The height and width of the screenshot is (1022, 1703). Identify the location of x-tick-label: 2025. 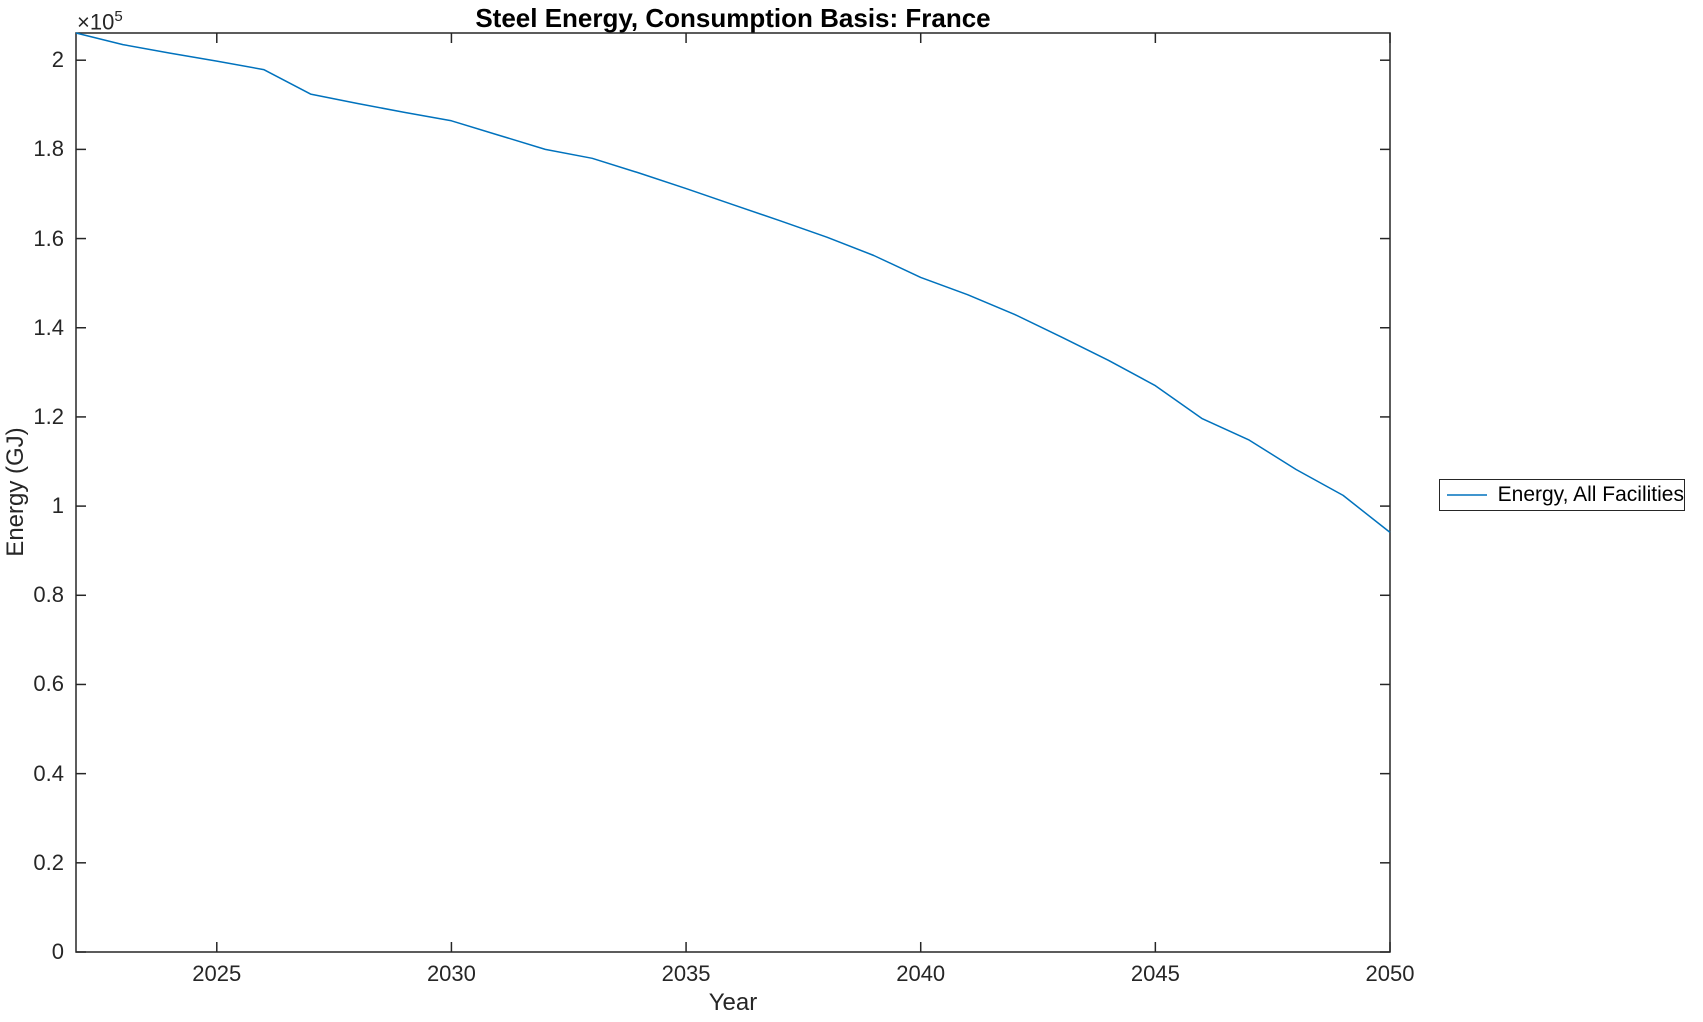
(217, 973).